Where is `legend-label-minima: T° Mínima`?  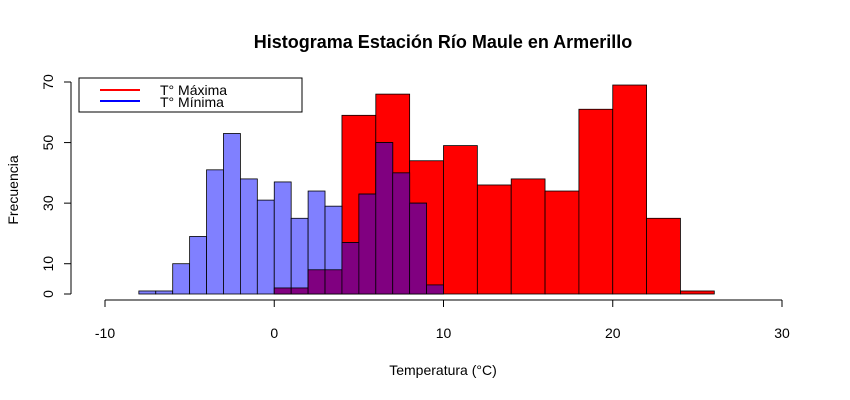
legend-label-minima: T° Mínima is located at coordinates (192, 102).